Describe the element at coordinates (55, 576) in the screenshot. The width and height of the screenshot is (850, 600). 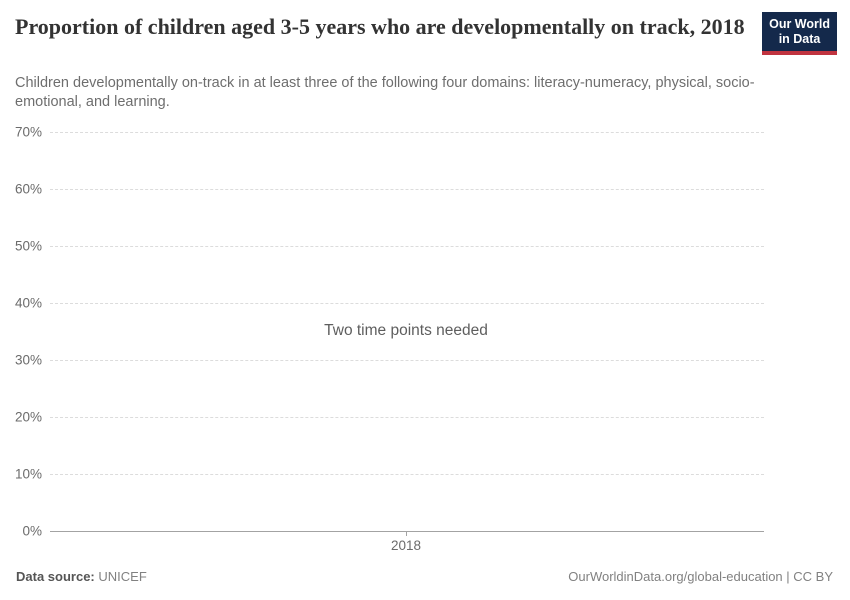
I see `data-source-label: Data source:` at that location.